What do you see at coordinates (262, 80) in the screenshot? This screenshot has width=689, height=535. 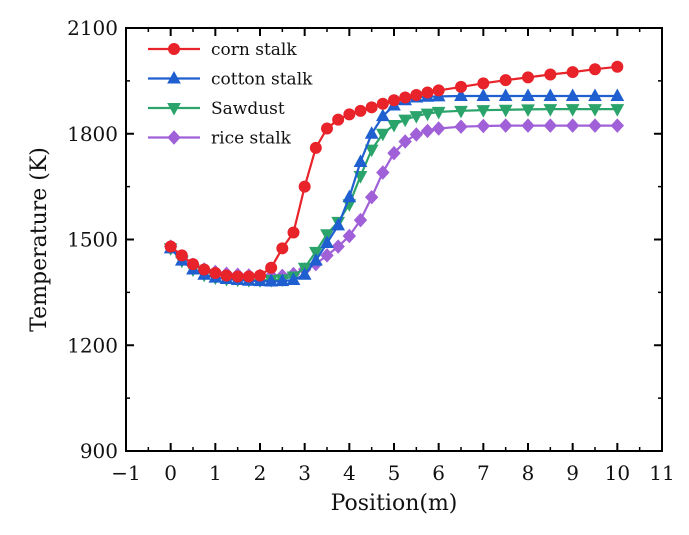 I see `legend-label: cotton stalk` at bounding box center [262, 80].